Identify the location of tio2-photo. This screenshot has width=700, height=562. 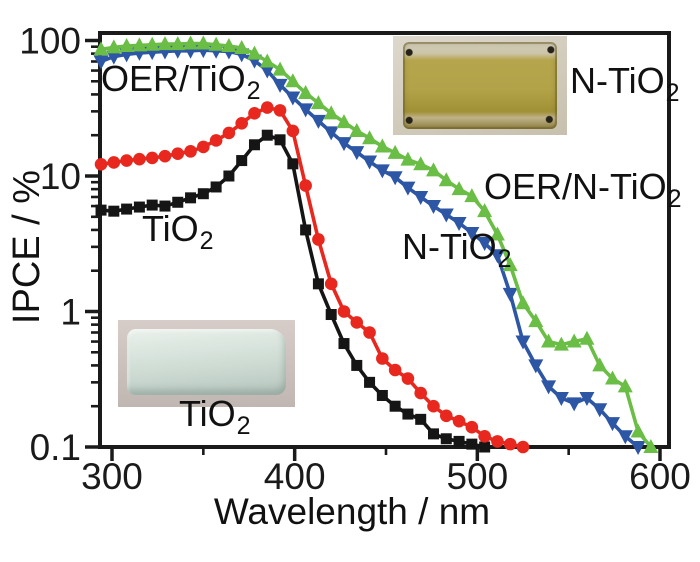
(206, 363).